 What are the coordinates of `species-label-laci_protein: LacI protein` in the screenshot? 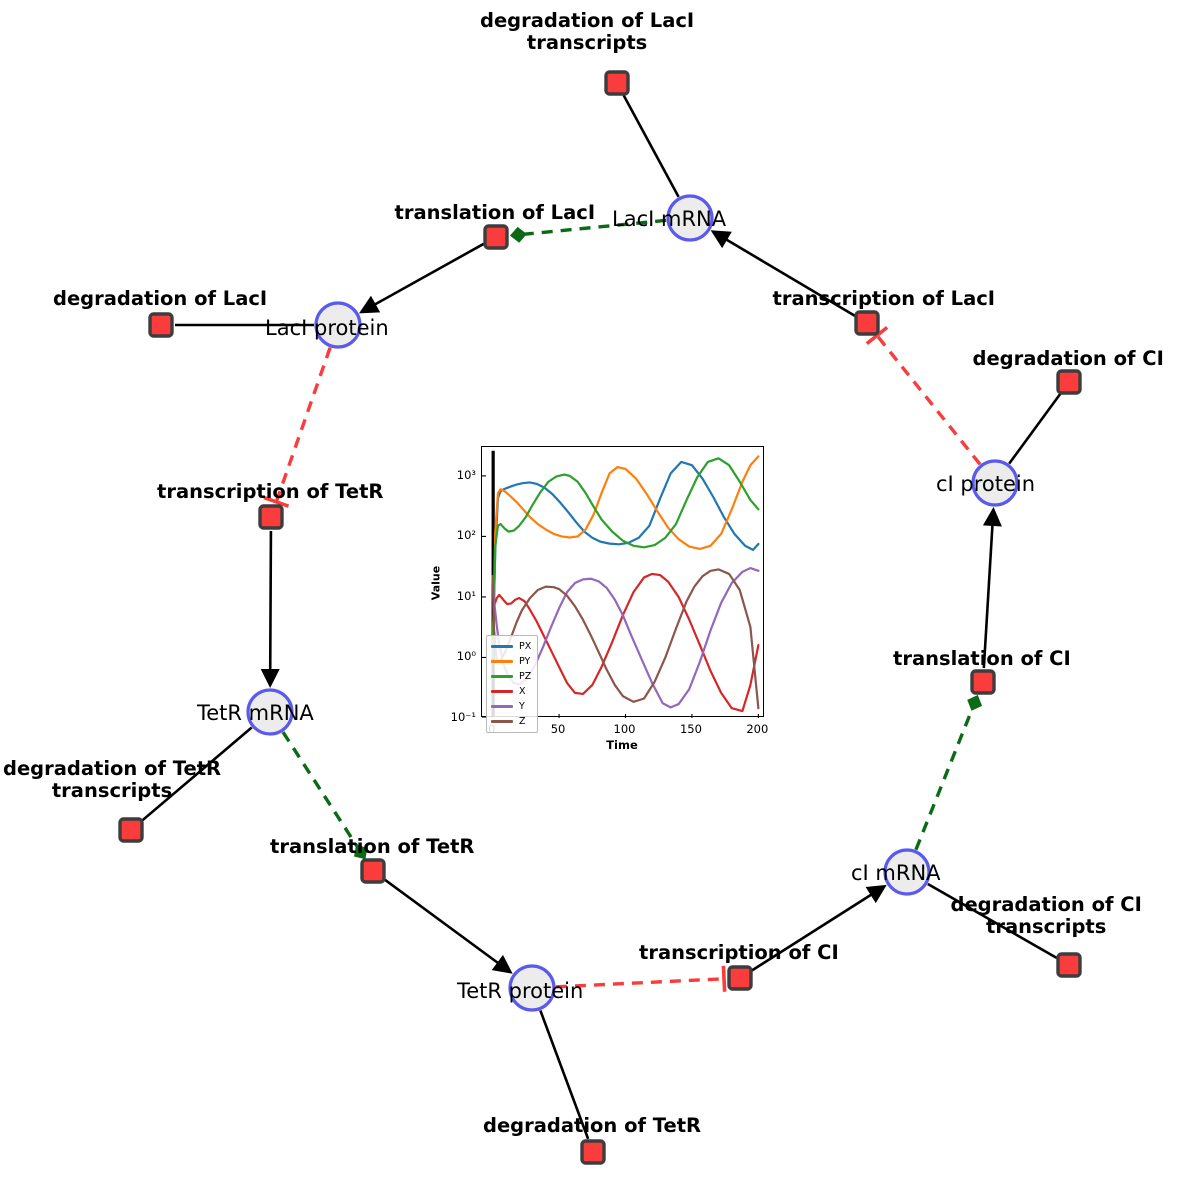 It's located at (327, 328).